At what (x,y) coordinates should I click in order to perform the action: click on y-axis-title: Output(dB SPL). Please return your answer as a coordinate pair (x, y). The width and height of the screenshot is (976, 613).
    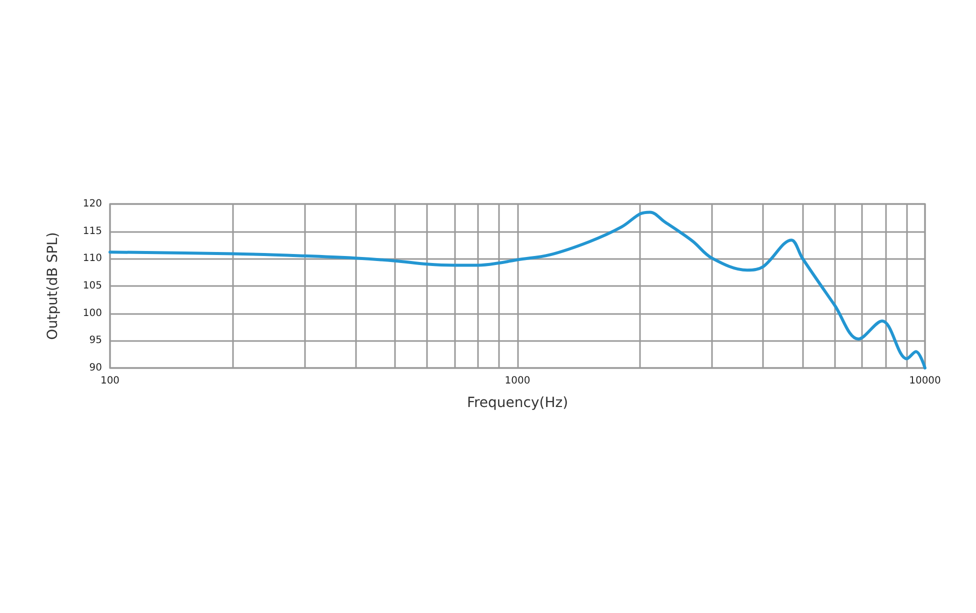
    Looking at the image, I should click on (53, 286).